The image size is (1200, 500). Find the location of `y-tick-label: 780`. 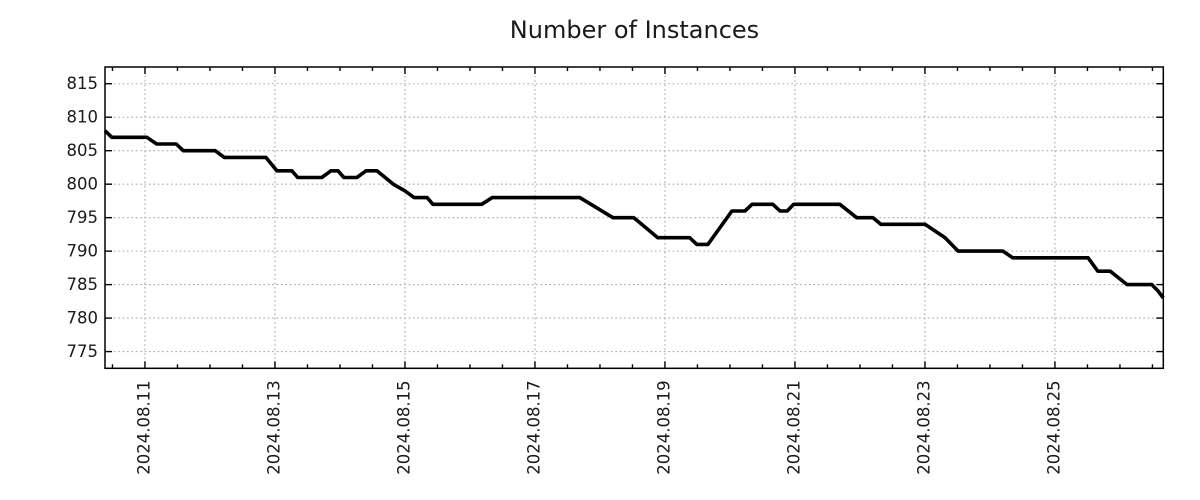

y-tick-label: 780 is located at coordinates (83, 318).